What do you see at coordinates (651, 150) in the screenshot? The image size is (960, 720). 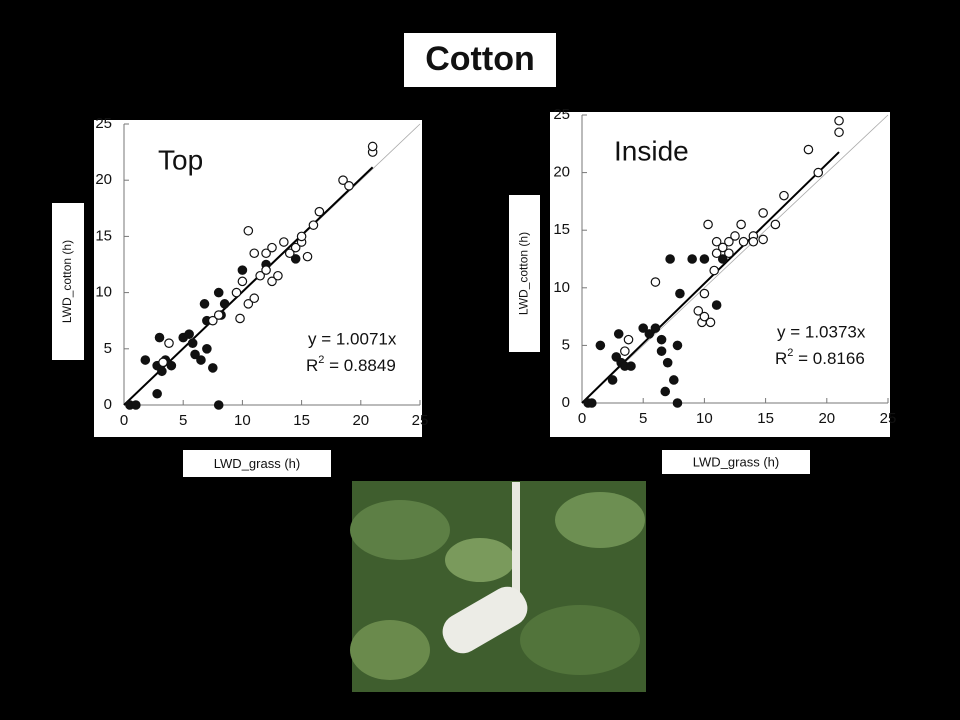 I see `chart-title: Inside` at bounding box center [651, 150].